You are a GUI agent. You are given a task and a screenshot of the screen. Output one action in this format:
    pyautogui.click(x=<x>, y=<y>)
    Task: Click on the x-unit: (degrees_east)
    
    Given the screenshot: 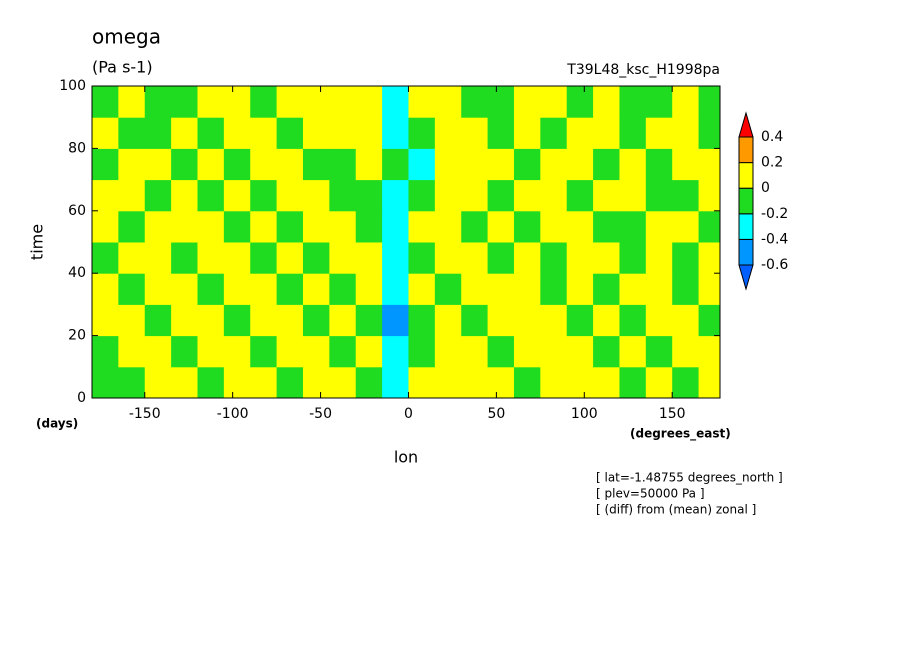 What is the action you would take?
    pyautogui.click(x=680, y=434)
    